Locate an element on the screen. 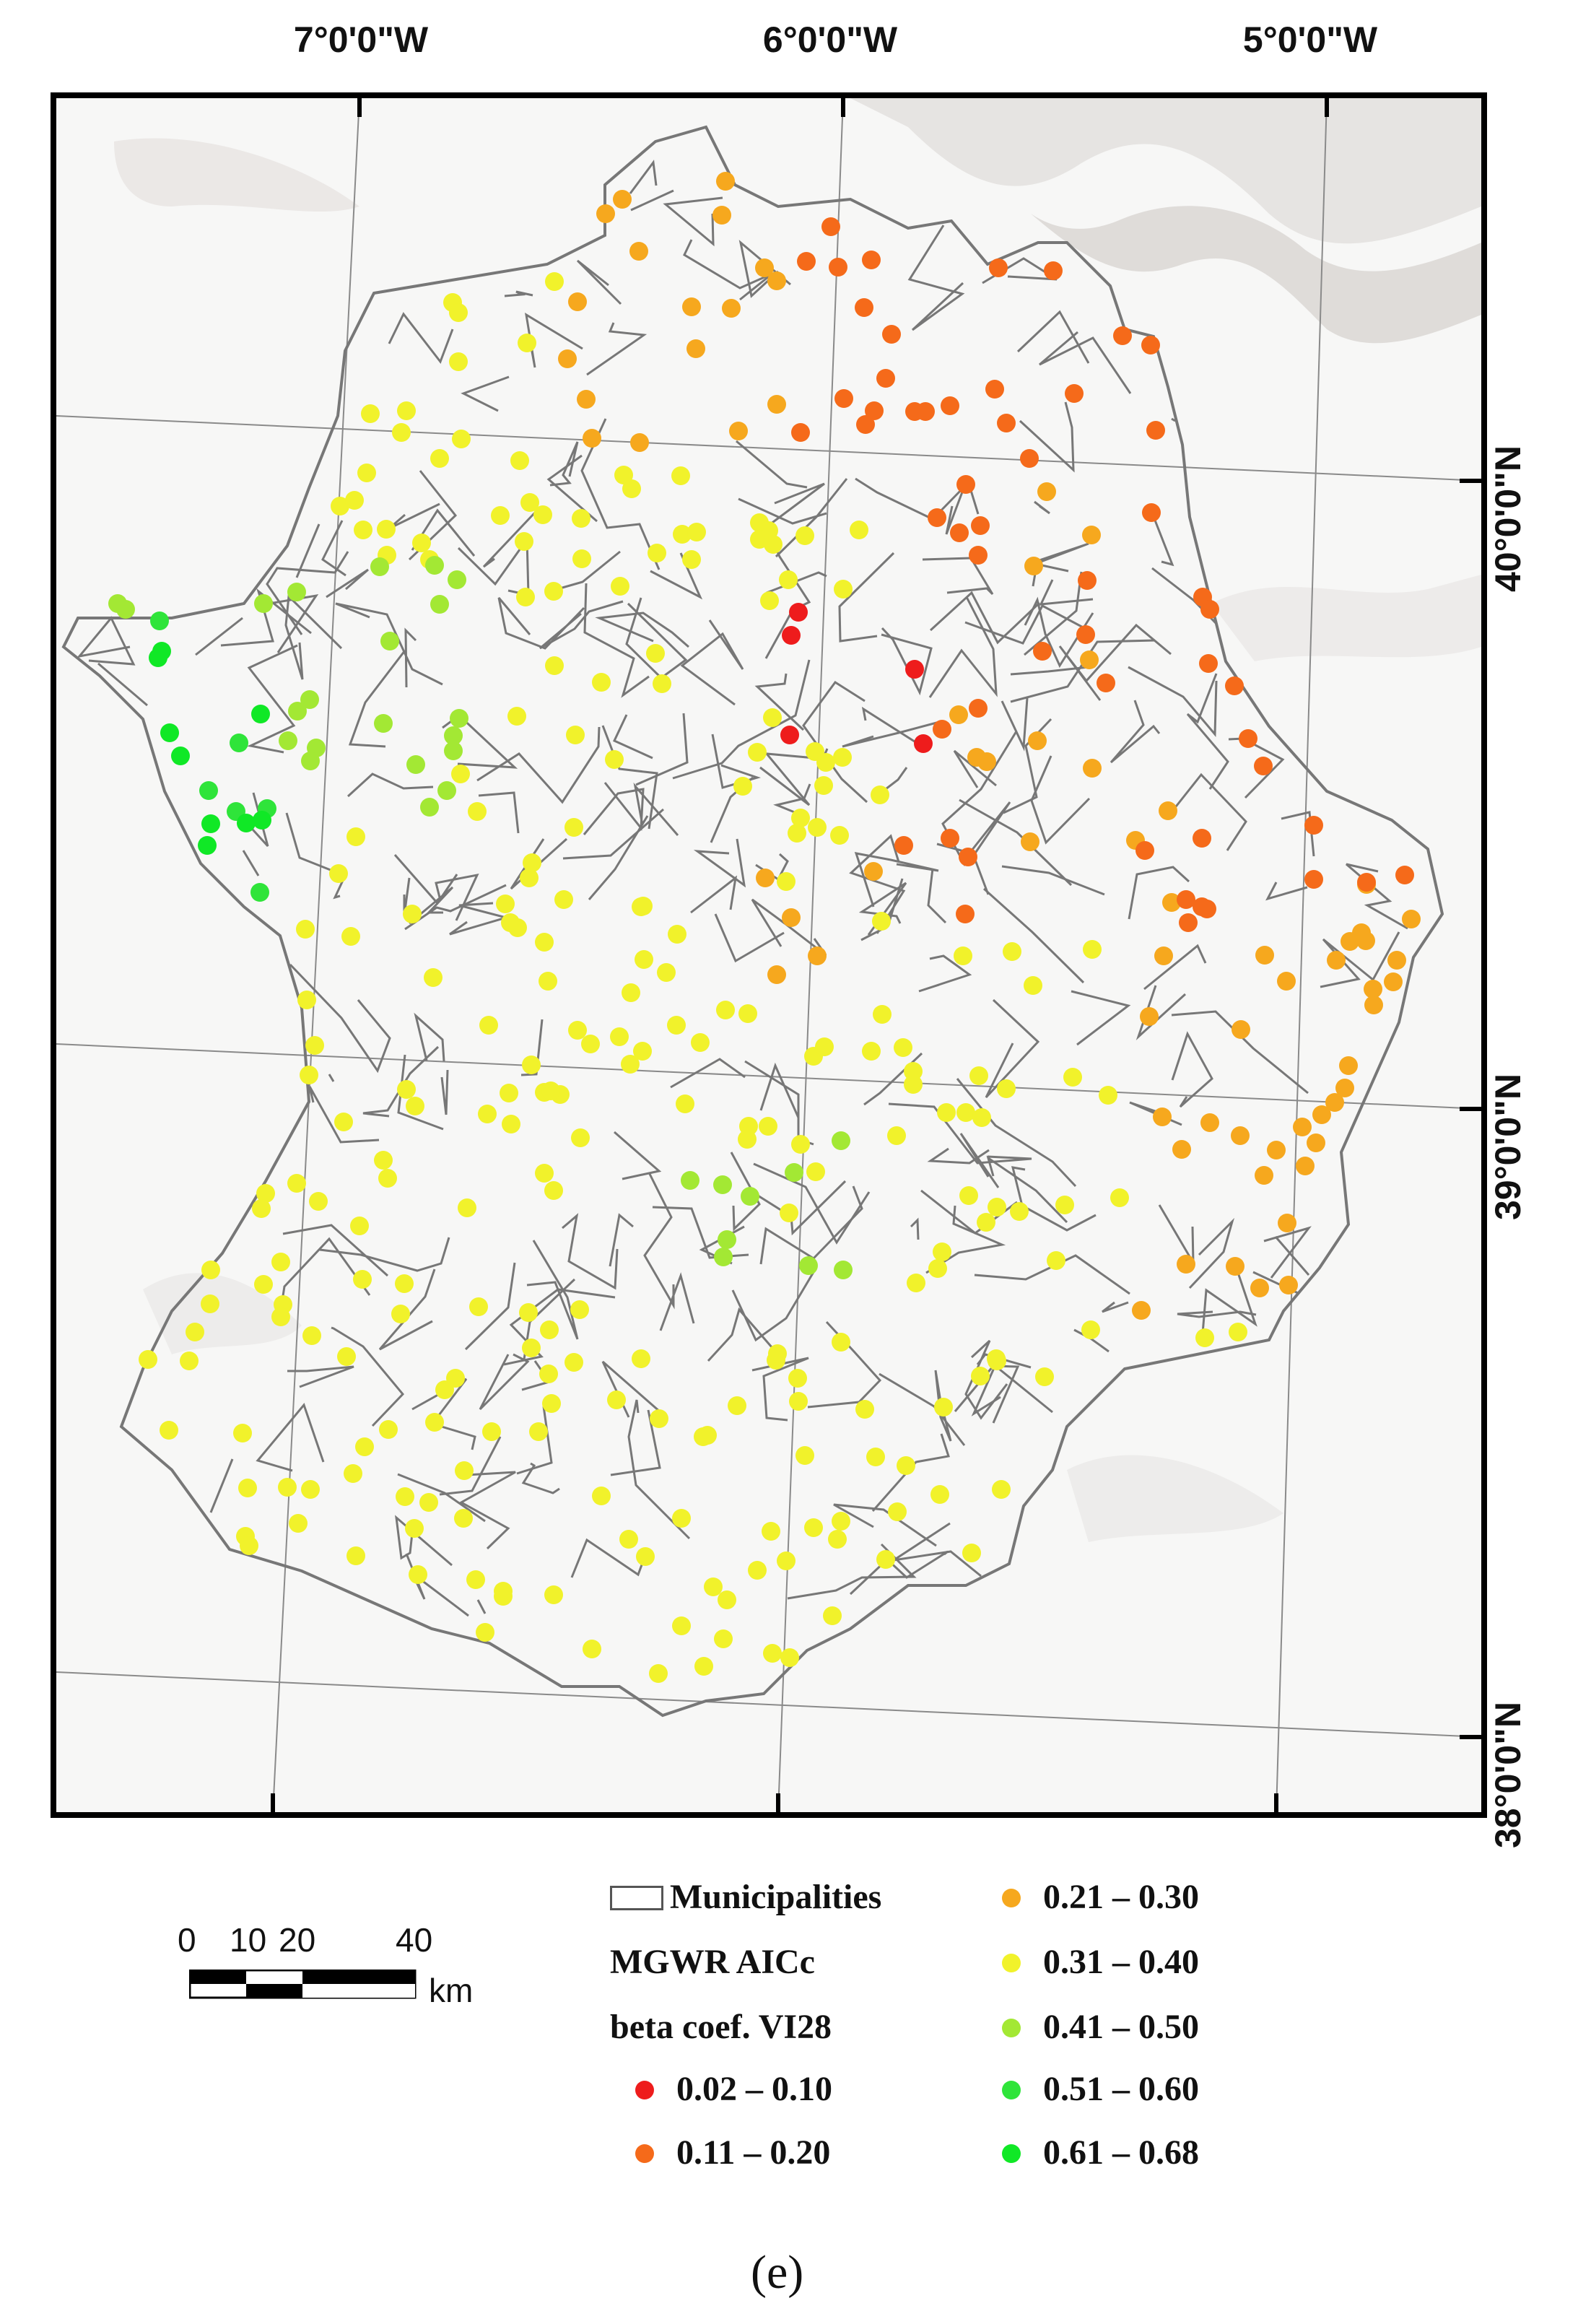 This screenshot has height=2324, width=1578. meridian-line is located at coordinates (316, 955).